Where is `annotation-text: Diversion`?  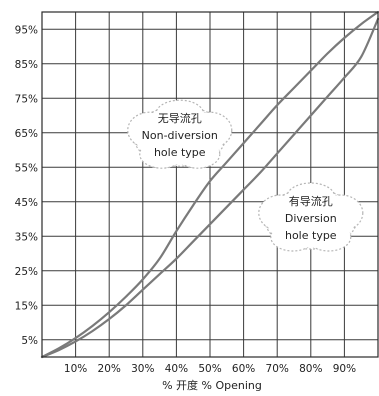 annotation-text: Diversion is located at coordinates (311, 218).